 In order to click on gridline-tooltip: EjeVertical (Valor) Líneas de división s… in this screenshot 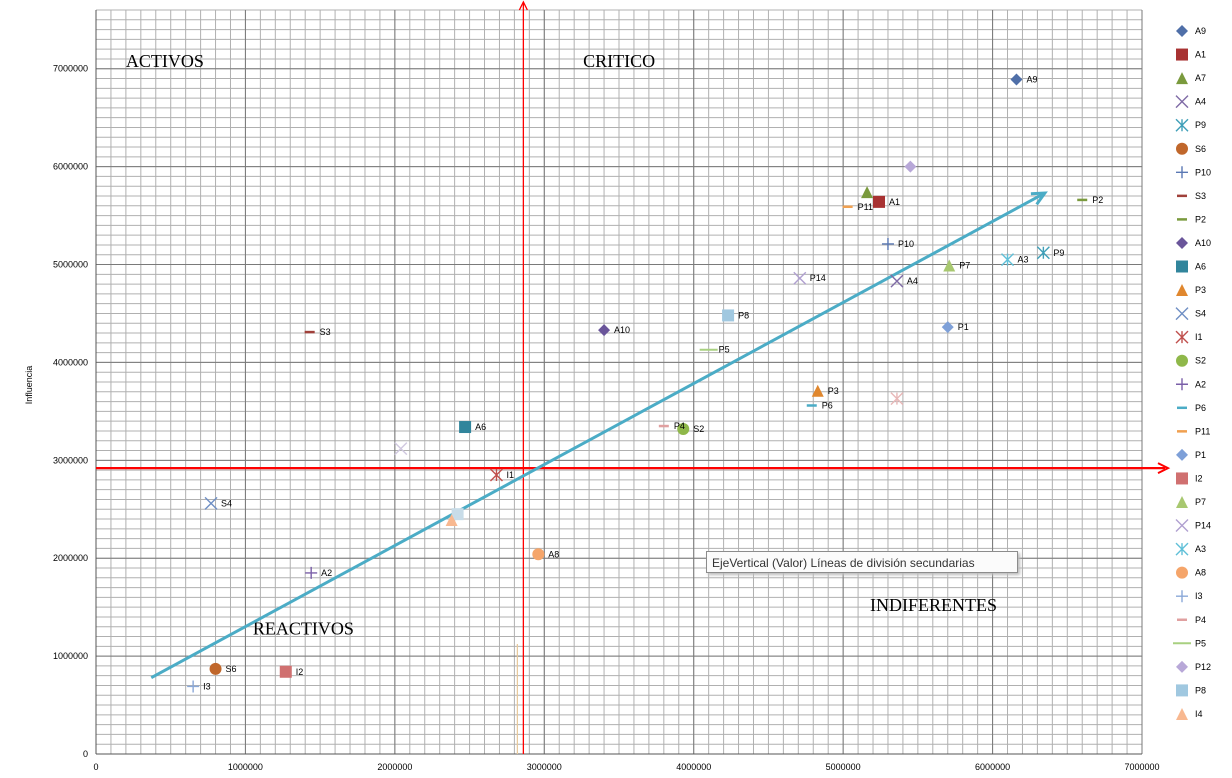, I will do `click(862, 562)`.